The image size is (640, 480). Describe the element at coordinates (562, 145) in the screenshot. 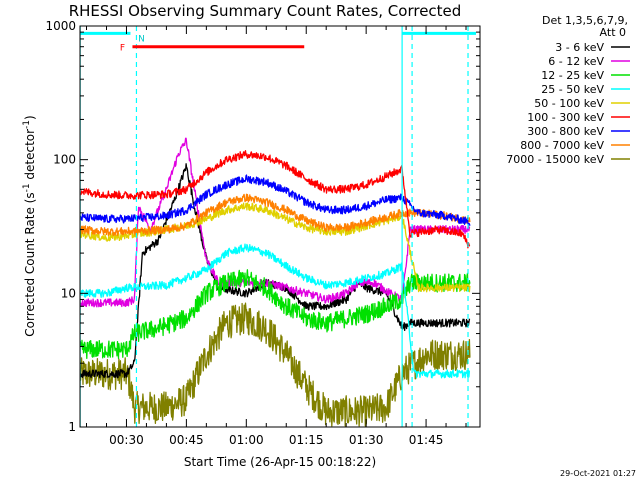

I see `legend-label: 800 - 7000 keV` at that location.